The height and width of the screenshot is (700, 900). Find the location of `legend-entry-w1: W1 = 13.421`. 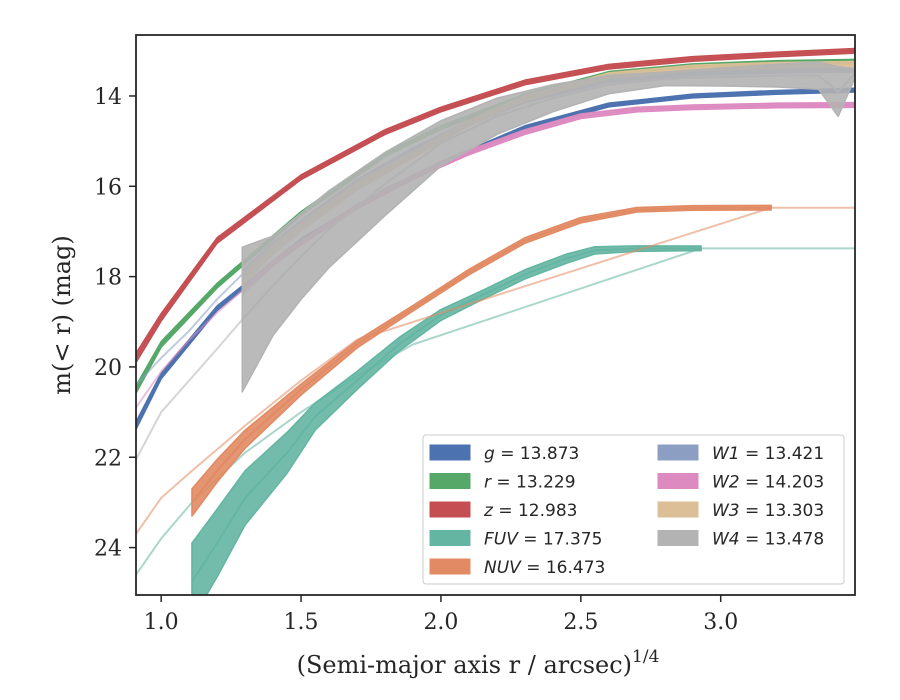

legend-entry-w1: W1 = 13.421 is located at coordinates (740, 454).